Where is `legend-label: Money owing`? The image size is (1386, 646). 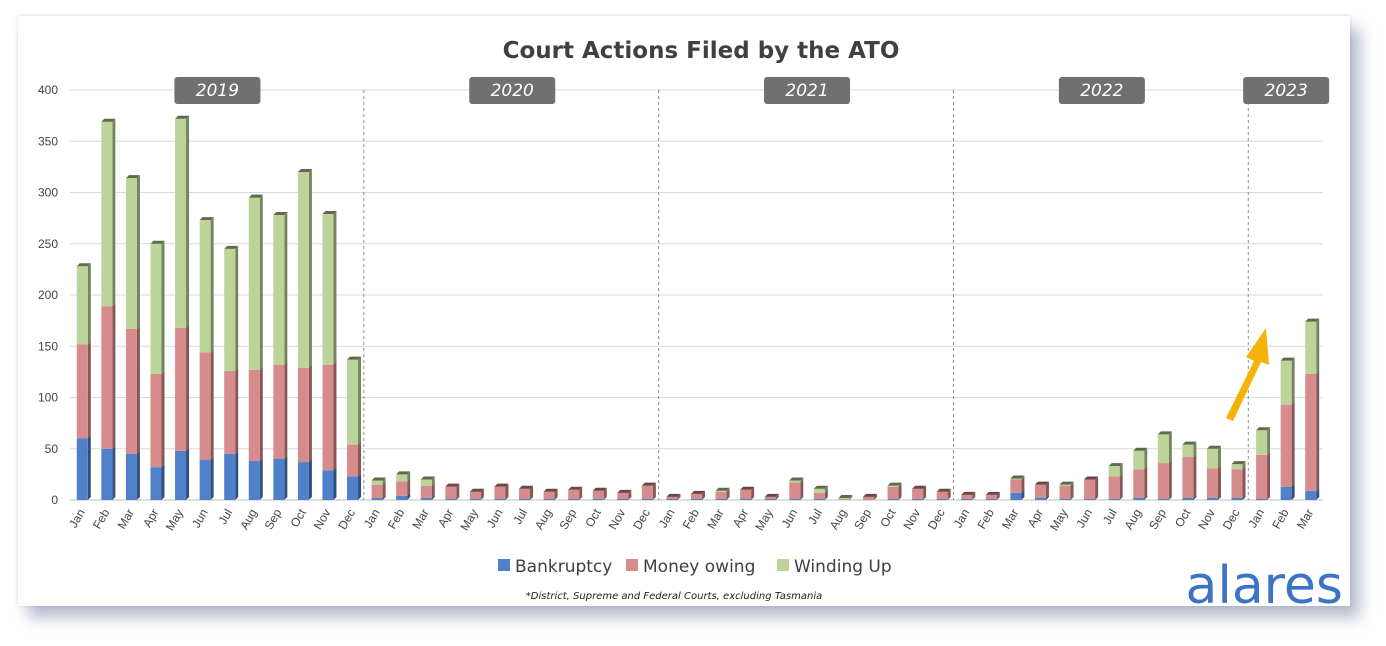
legend-label: Money owing is located at coordinates (699, 567).